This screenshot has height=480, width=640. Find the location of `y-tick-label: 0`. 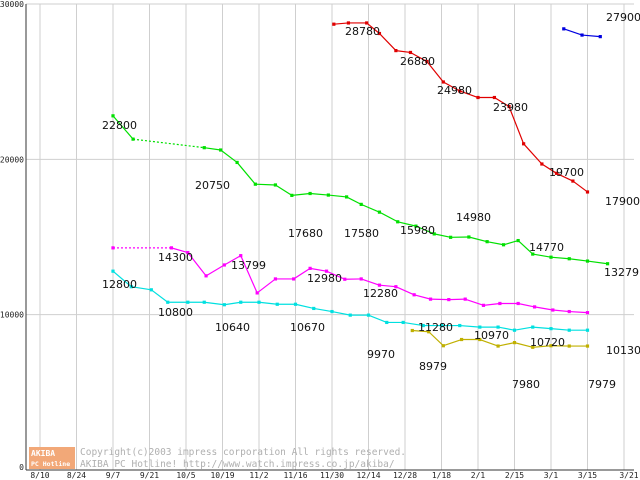

y-tick-label: 0 is located at coordinates (21, 467).